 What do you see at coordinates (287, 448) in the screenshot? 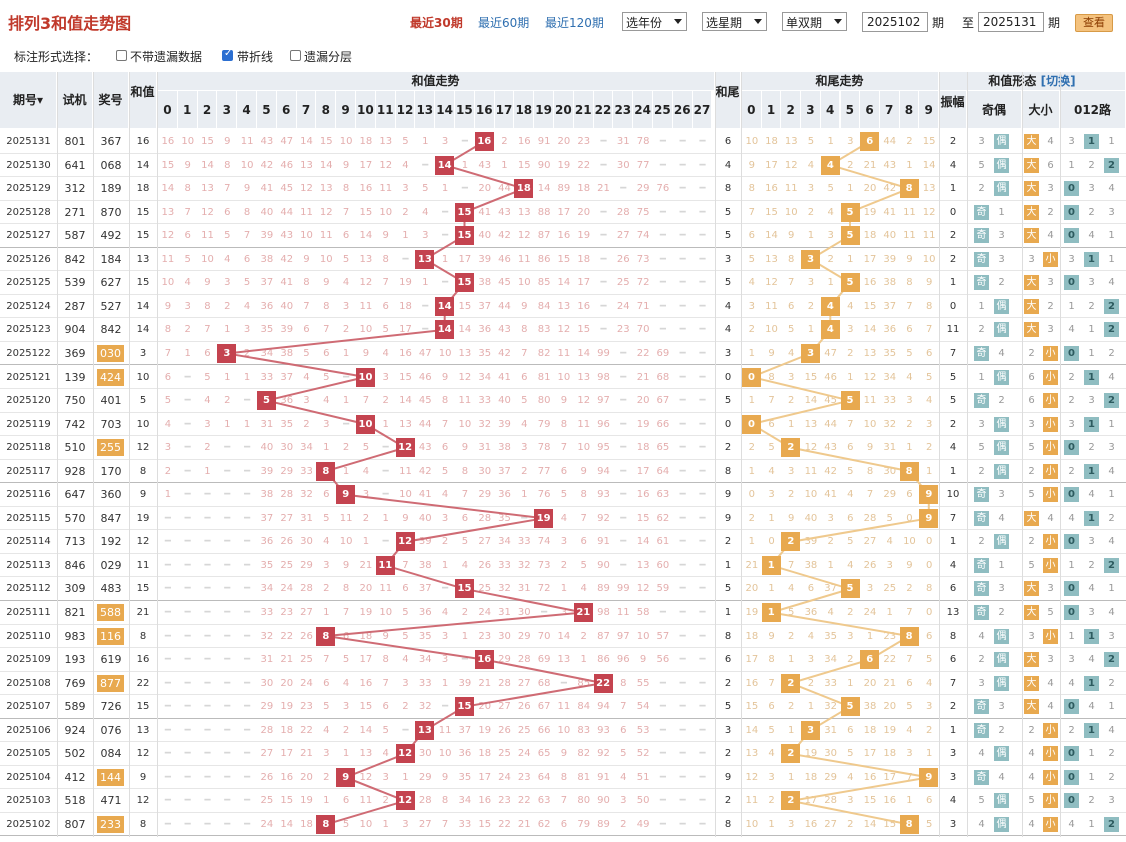
I see `sum-miss-cell: 30` at bounding box center [287, 448].